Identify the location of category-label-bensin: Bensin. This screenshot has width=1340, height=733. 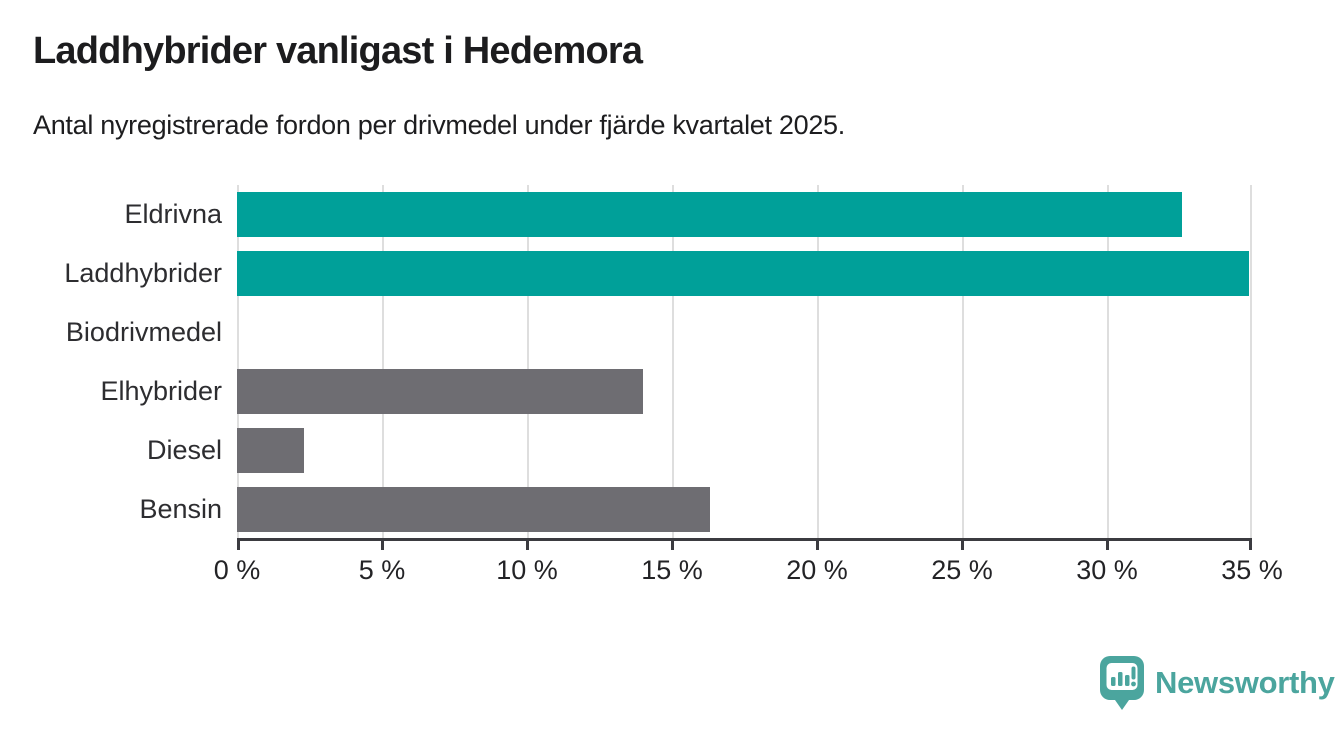
(180, 509).